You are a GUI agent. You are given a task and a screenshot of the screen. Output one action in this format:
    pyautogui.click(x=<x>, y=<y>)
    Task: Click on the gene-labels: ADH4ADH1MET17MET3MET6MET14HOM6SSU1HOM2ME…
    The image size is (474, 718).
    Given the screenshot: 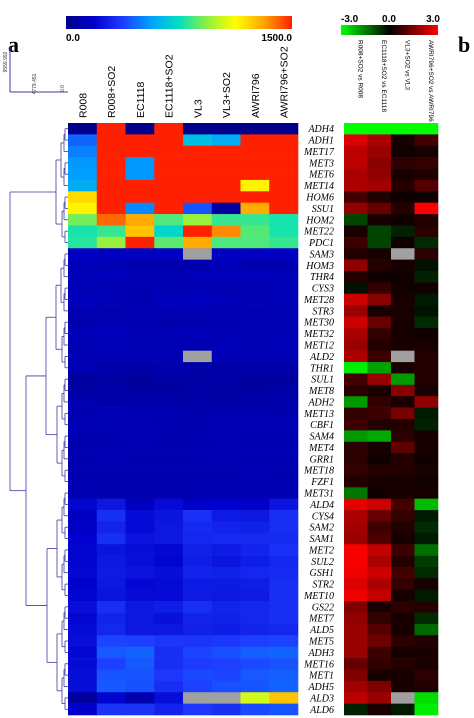 What is the action you would take?
    pyautogui.click(x=319, y=420)
    